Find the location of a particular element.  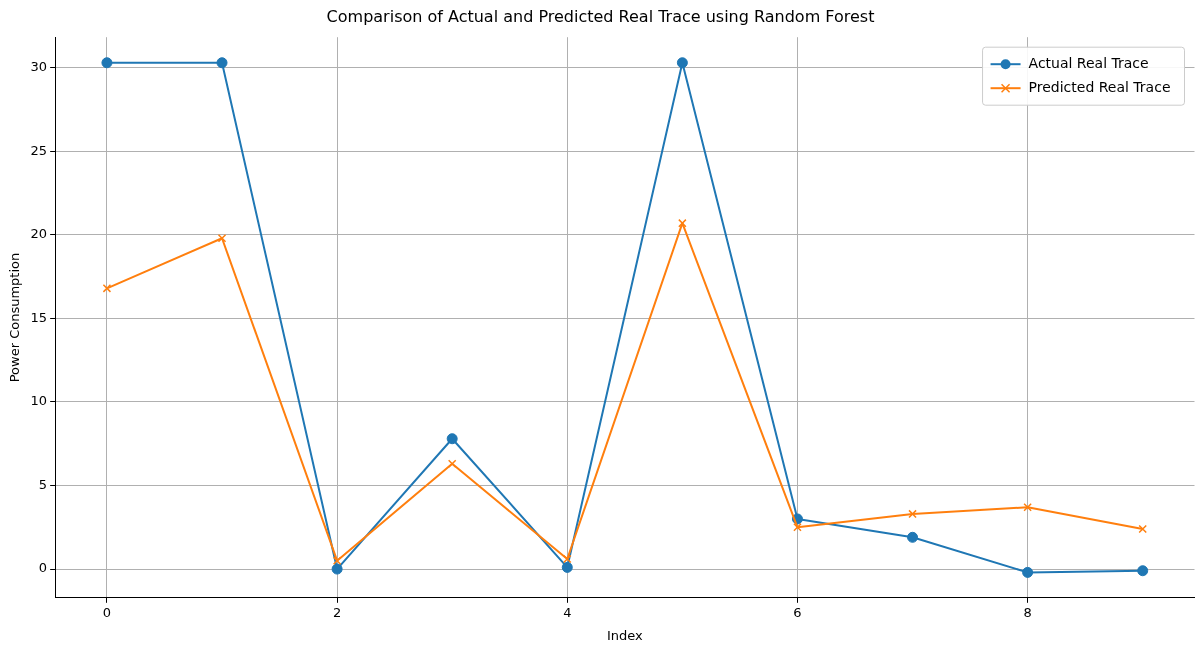

legend-label: Predicted Real Trace is located at coordinates (1099, 86).